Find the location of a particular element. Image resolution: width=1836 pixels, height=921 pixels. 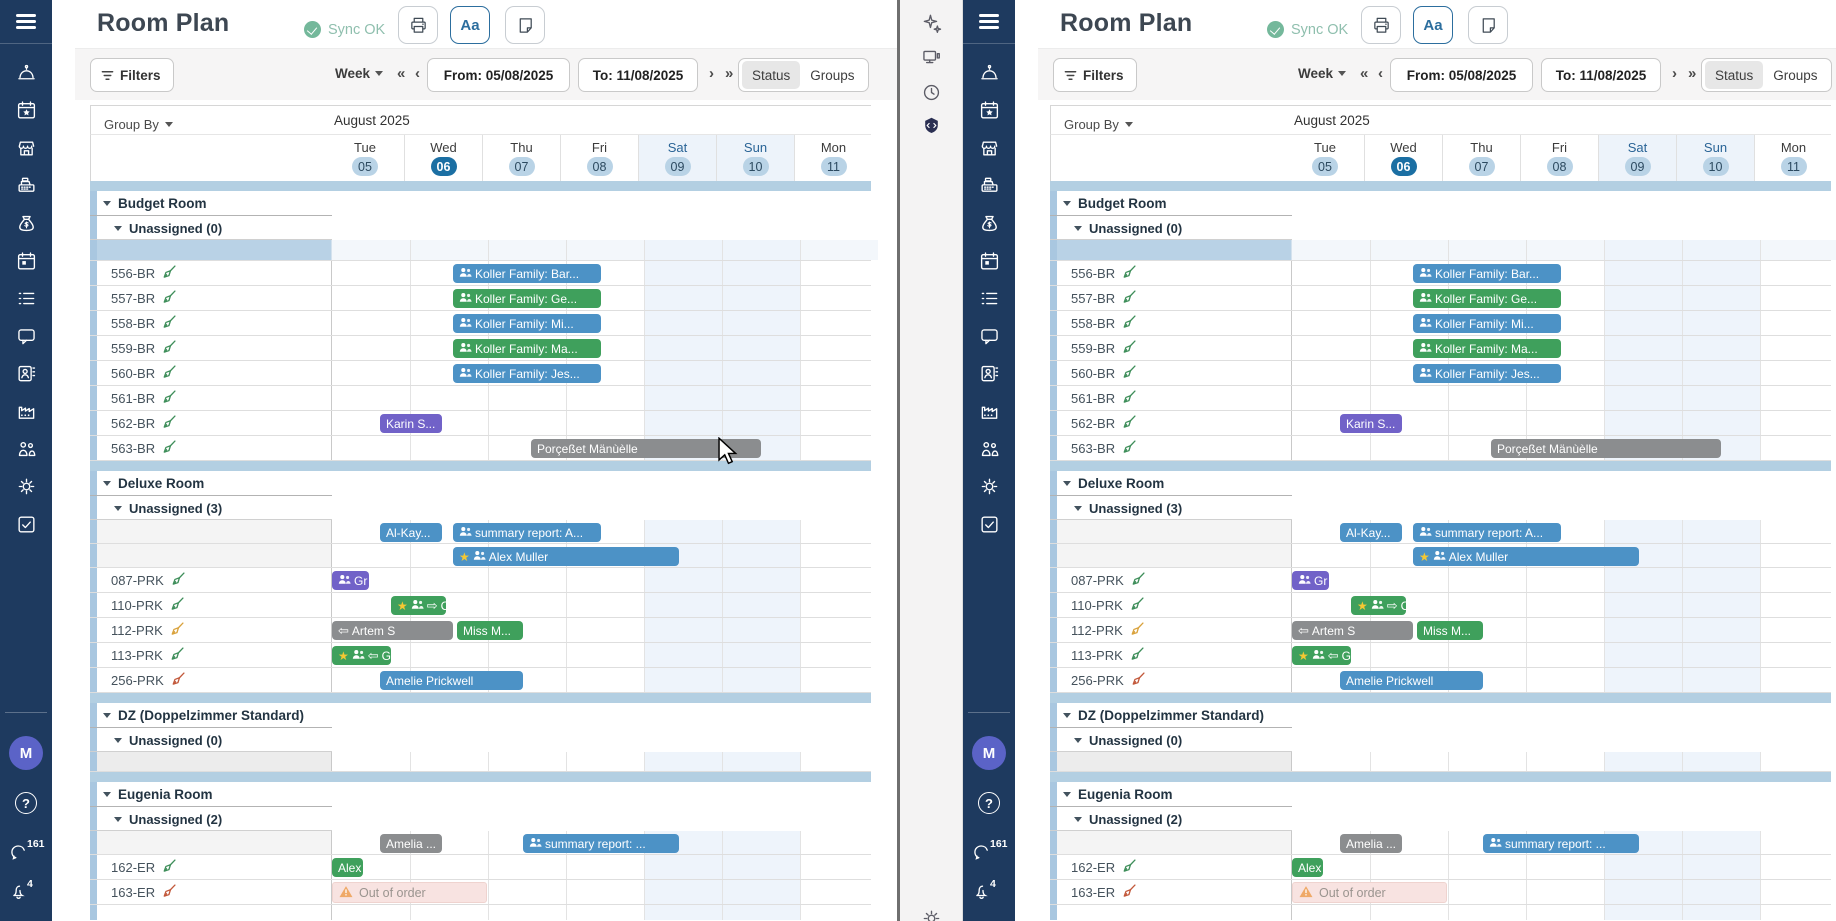

day-header-cell: Sun 10 is located at coordinates (755, 158).